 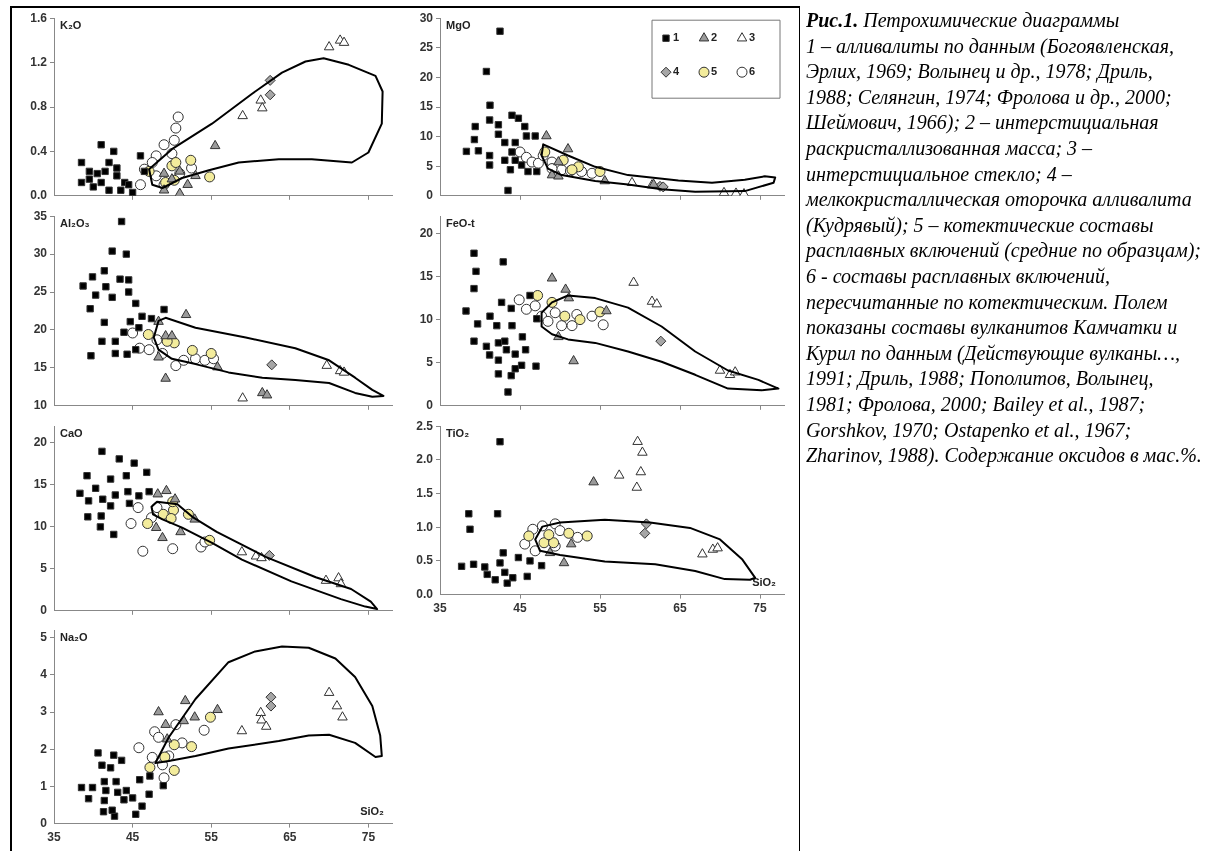 What do you see at coordinates (75, 222) in the screenshot?
I see `y-axis-title: Al₂O₃` at bounding box center [75, 222].